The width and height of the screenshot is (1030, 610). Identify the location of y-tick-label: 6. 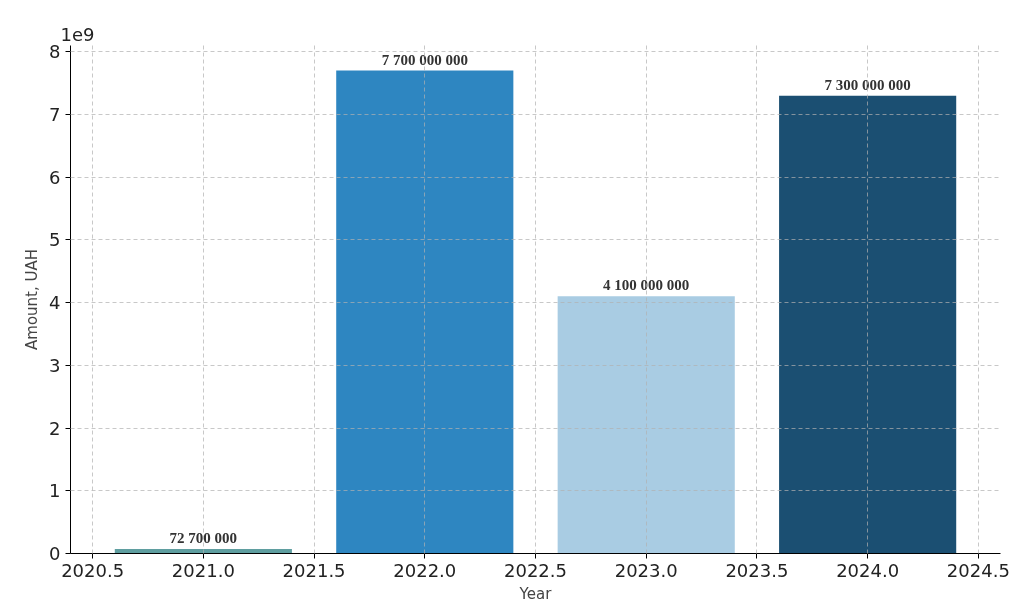
(55, 177).